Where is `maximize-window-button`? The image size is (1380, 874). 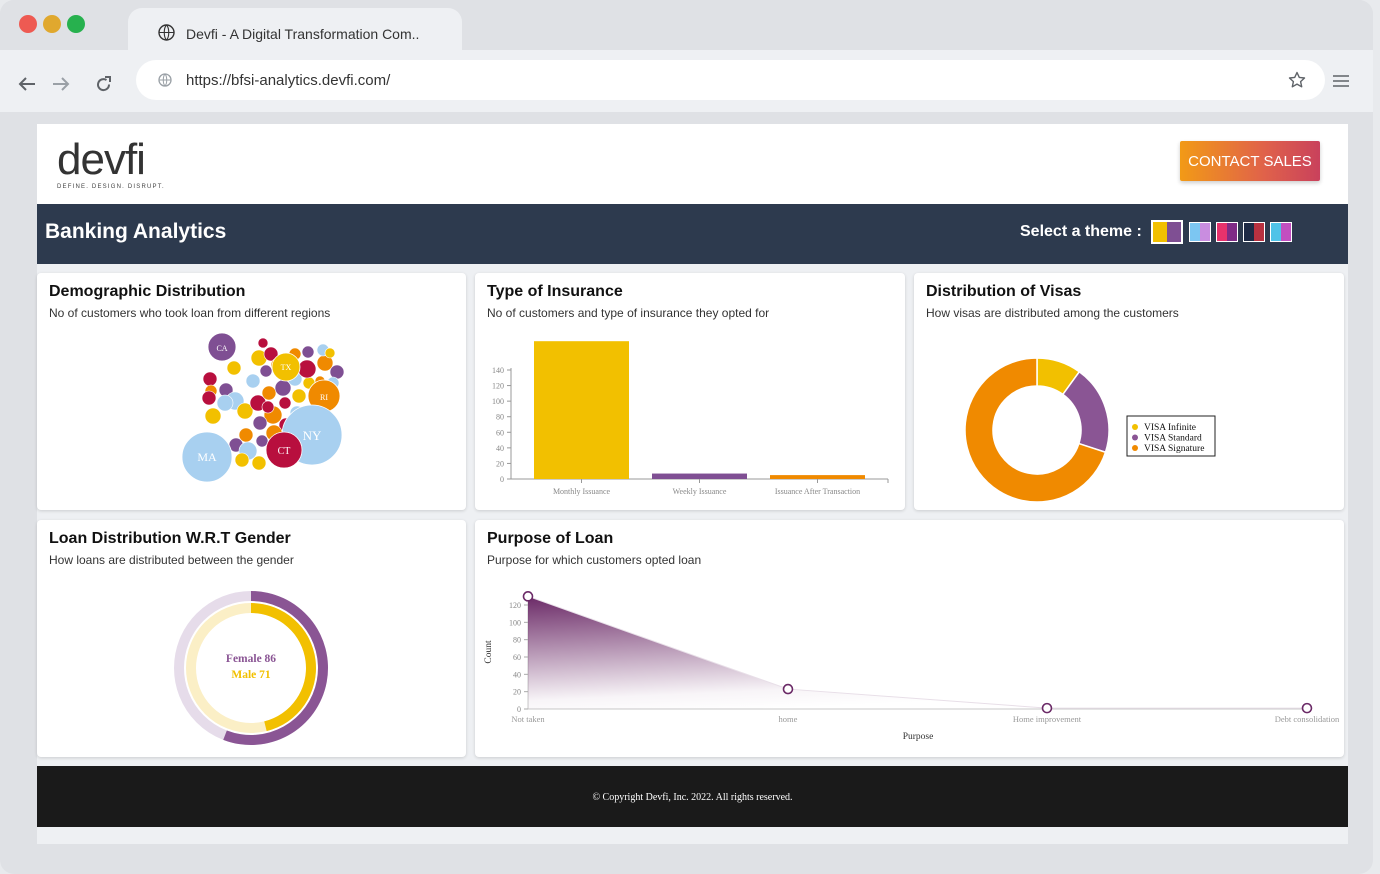
maximize-window-button is located at coordinates (76, 24).